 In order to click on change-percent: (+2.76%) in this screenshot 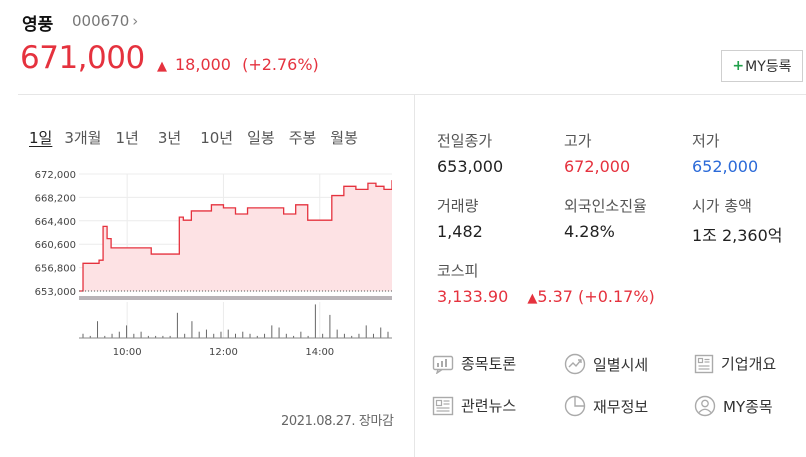, I will do `click(280, 64)`.